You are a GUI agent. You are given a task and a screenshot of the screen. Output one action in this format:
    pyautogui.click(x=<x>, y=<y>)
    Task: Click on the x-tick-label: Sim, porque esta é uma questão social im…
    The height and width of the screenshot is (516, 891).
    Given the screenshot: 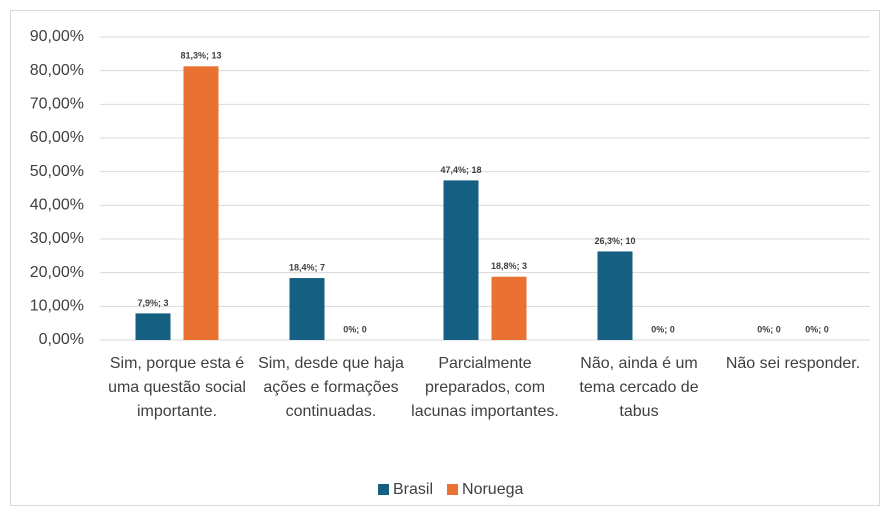 What is the action you would take?
    pyautogui.click(x=177, y=387)
    